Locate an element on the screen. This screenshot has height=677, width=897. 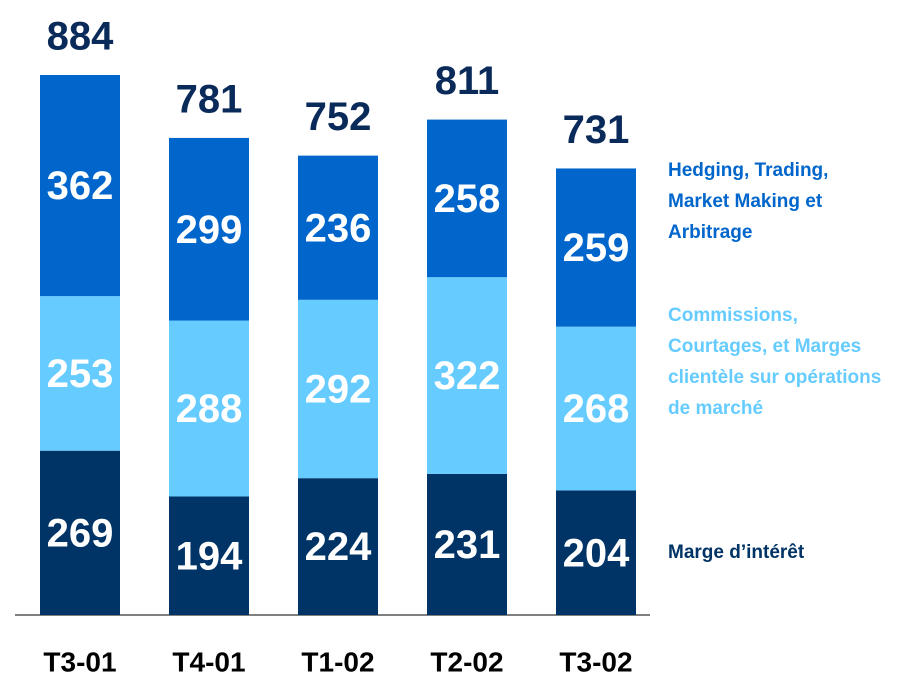
legend-entry: Marge d’intérêt is located at coordinates (736, 552).